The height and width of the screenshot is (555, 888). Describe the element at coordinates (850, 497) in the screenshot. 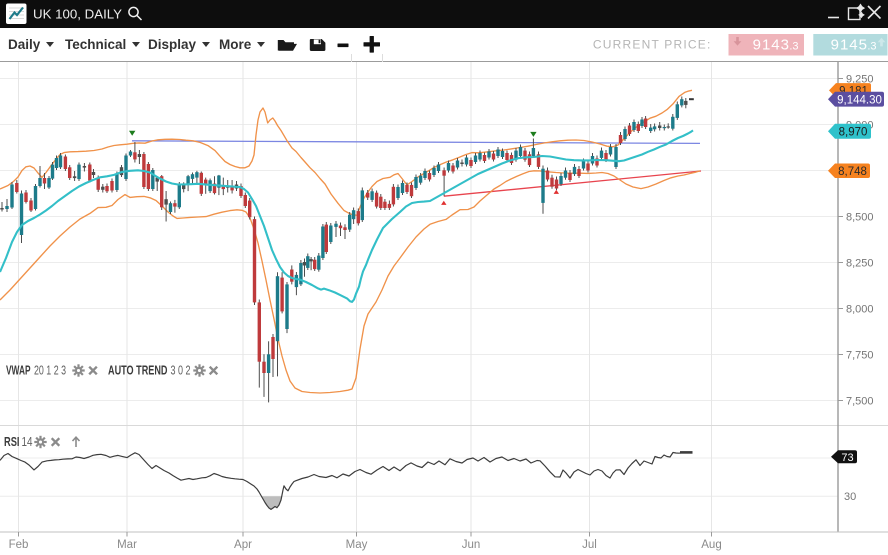

I see `svg-text: 30` at that location.